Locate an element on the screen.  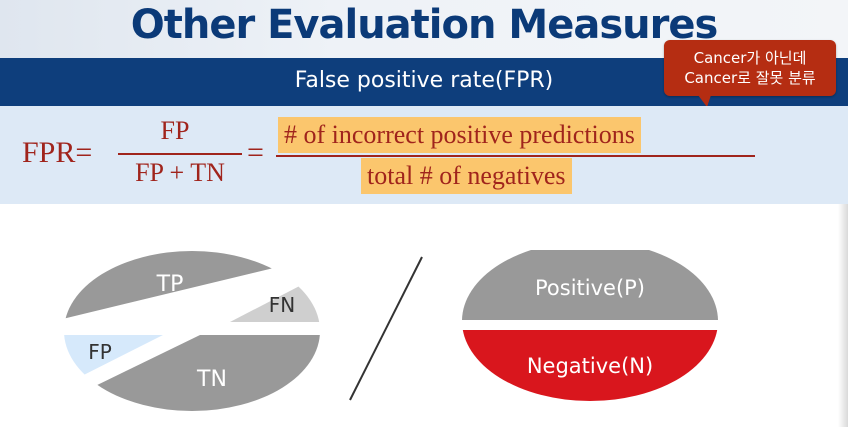
negative-region is located at coordinates (590, 365).